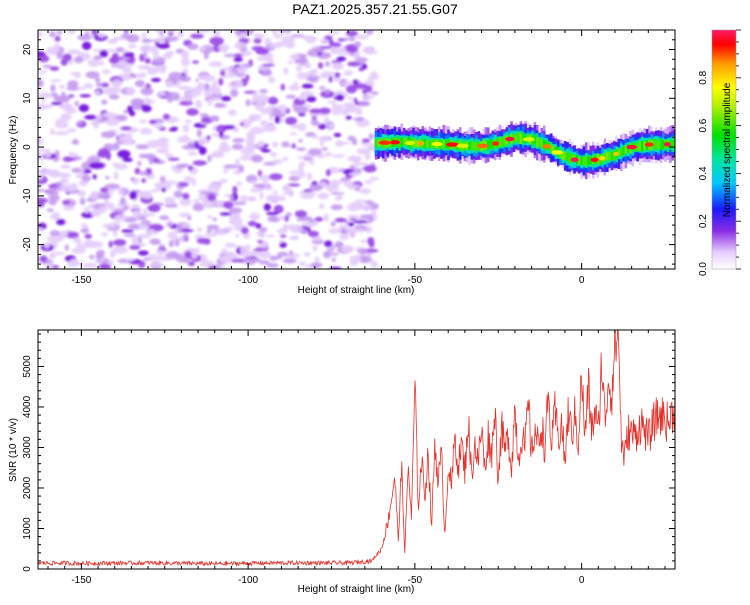  I want to click on snr-x-label: Height of straight line (km), so click(356, 589).